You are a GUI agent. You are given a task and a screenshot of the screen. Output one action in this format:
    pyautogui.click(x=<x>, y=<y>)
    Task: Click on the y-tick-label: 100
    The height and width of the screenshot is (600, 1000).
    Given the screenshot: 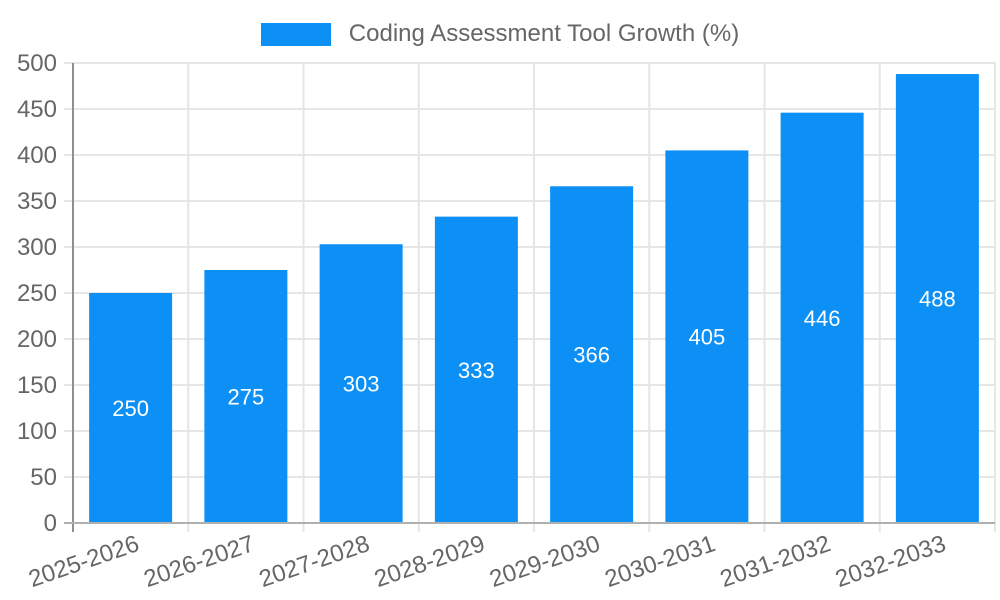 What is the action you would take?
    pyautogui.click(x=37, y=431)
    